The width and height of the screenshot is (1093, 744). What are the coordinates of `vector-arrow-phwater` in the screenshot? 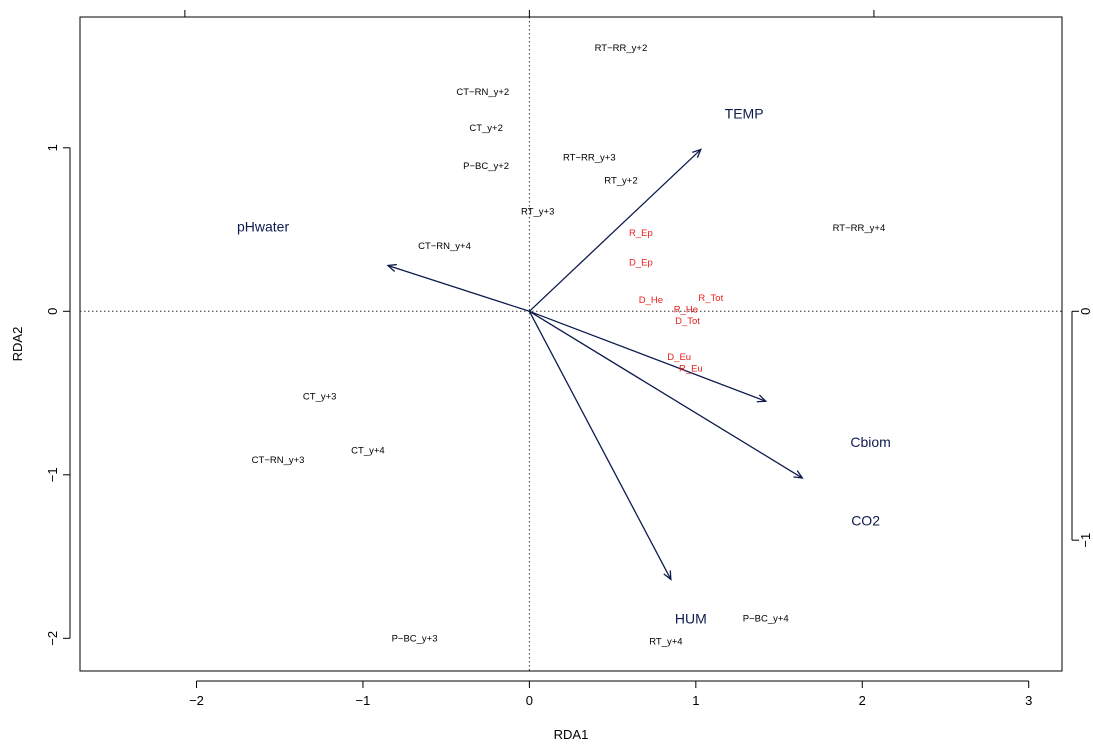 It's located at (458, 288).